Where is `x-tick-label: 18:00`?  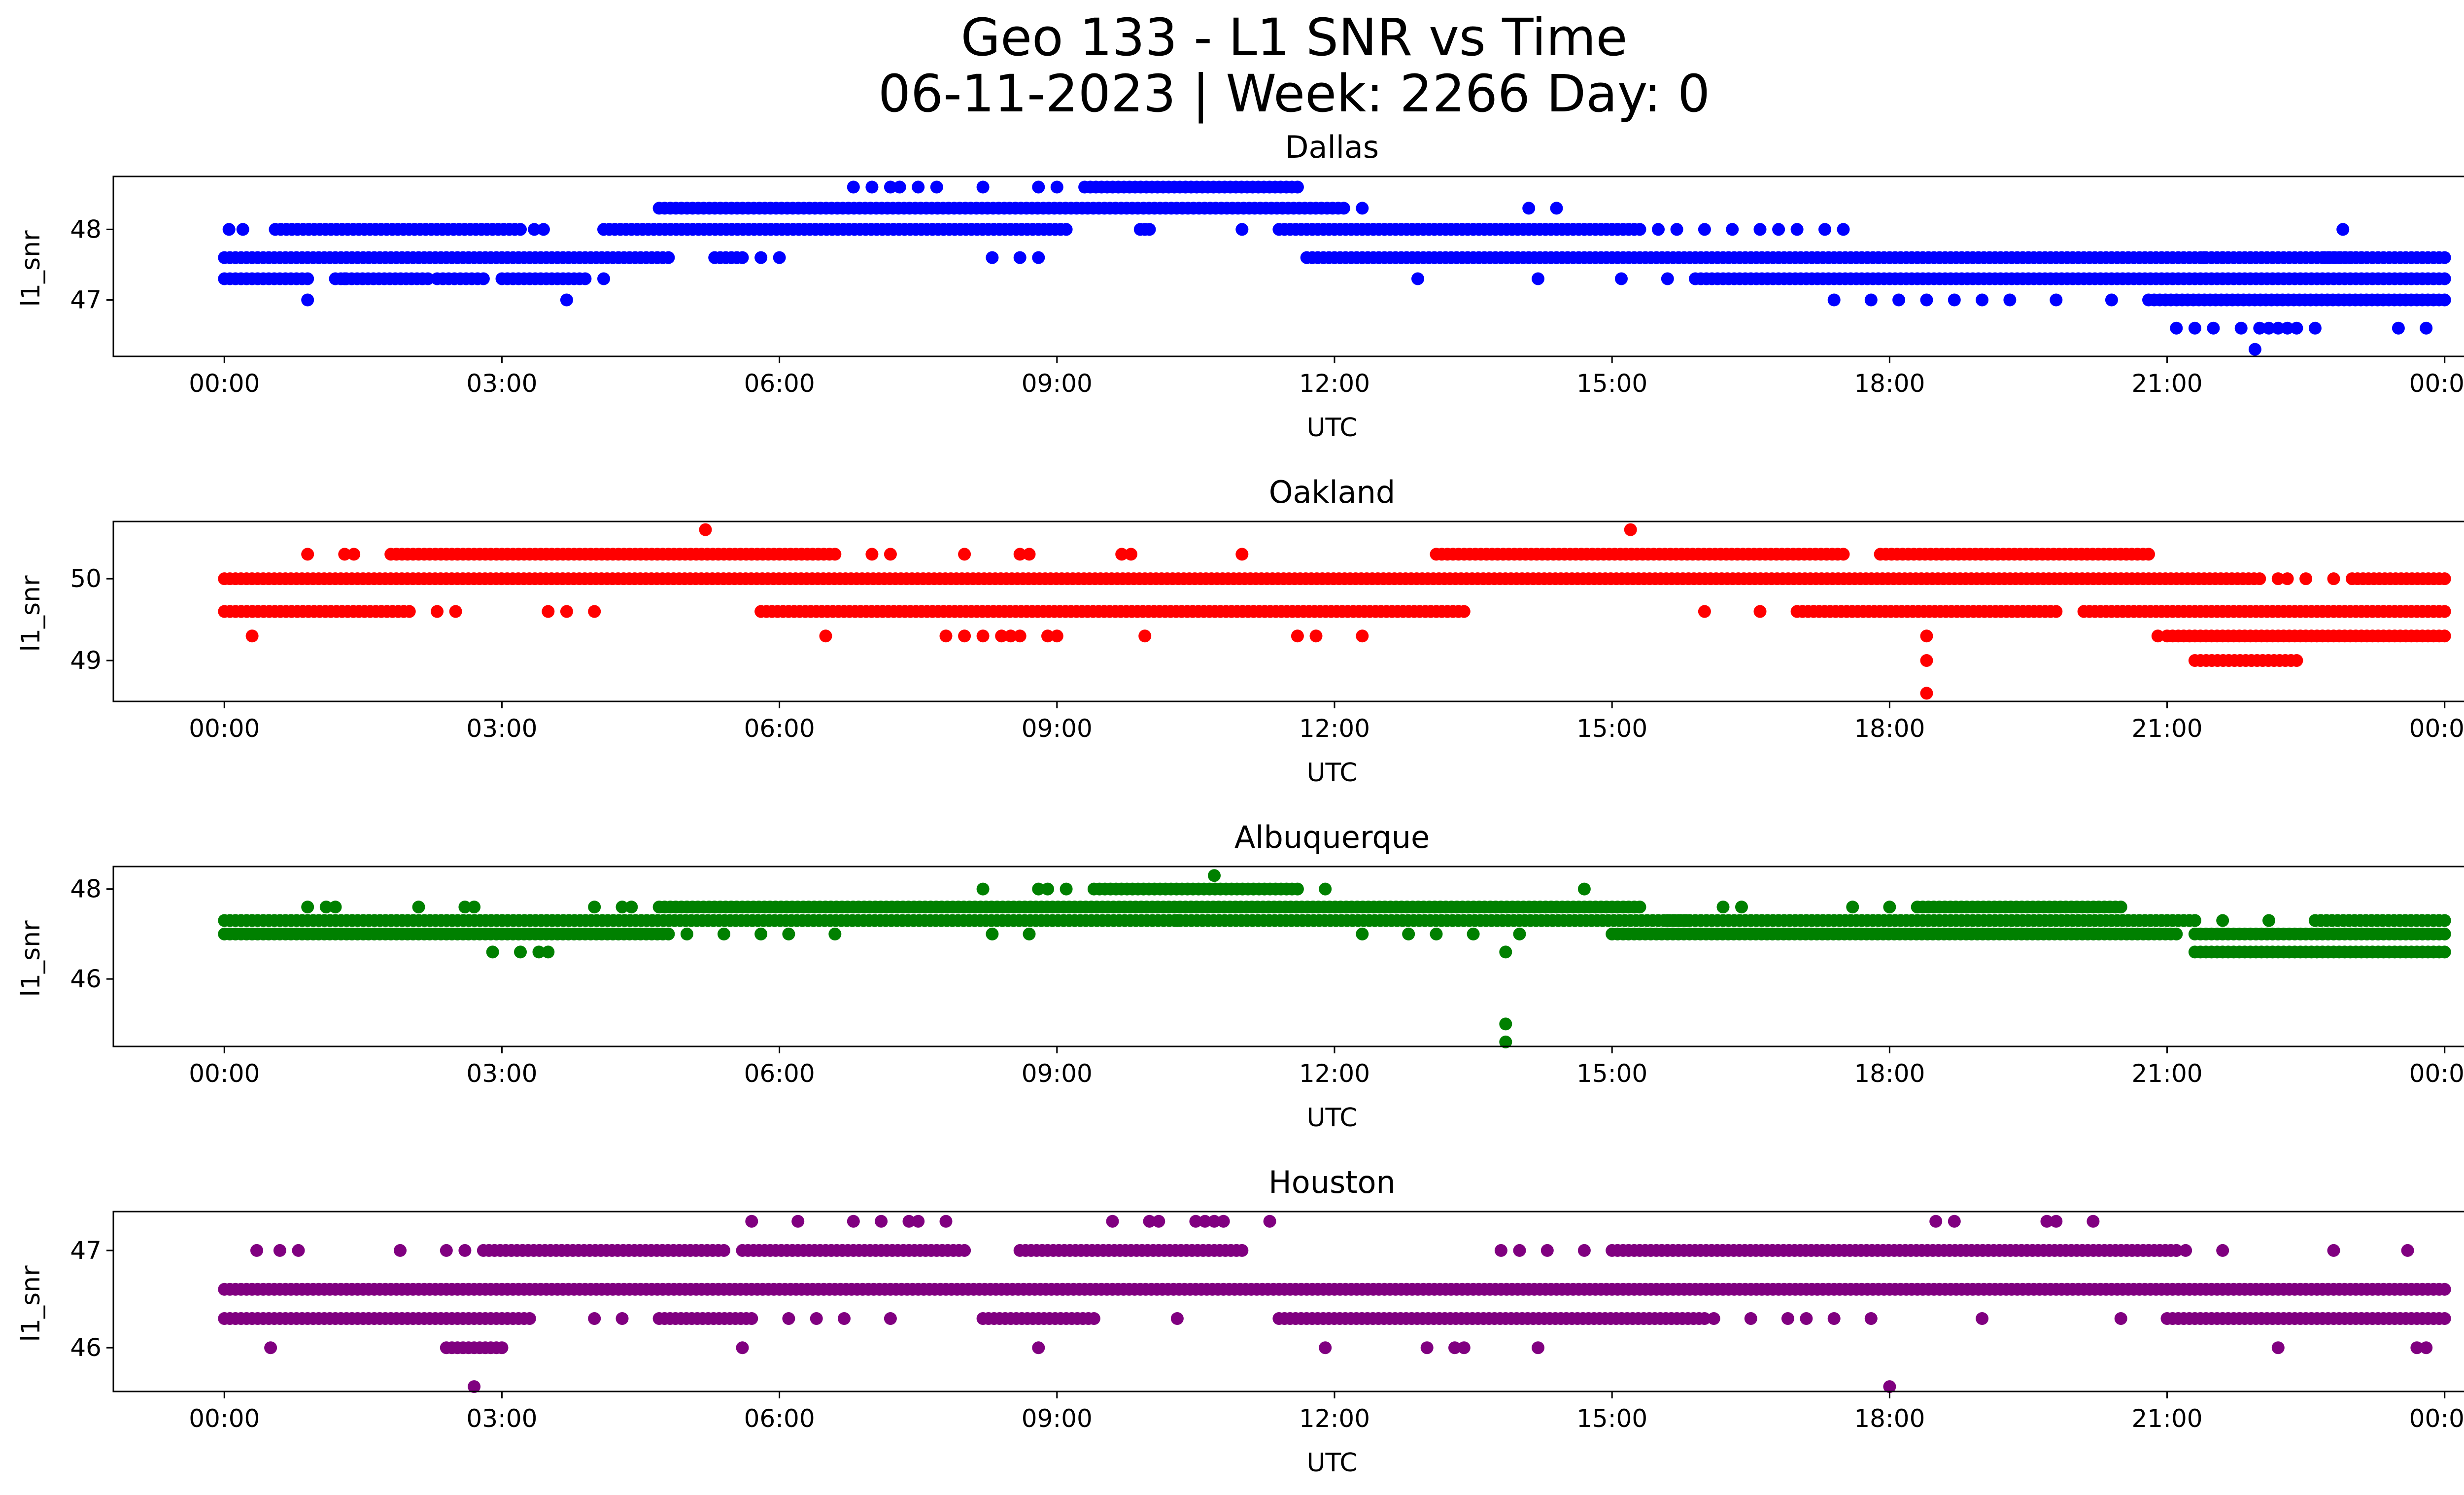 x-tick-label: 18:00 is located at coordinates (1889, 1073).